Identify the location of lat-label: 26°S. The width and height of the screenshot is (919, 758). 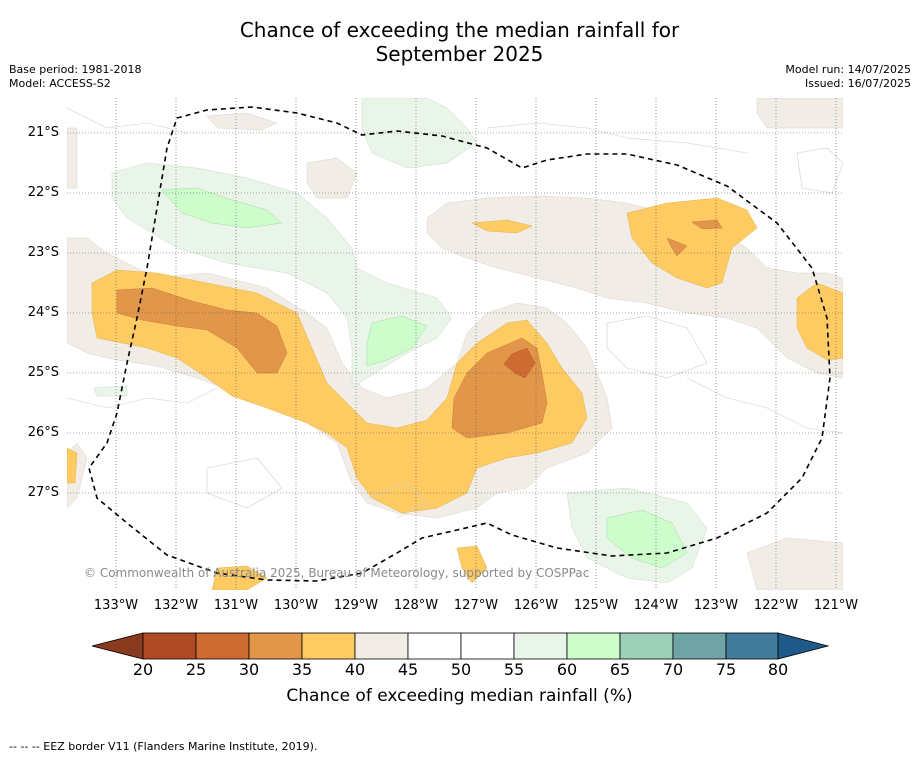
(43, 432).